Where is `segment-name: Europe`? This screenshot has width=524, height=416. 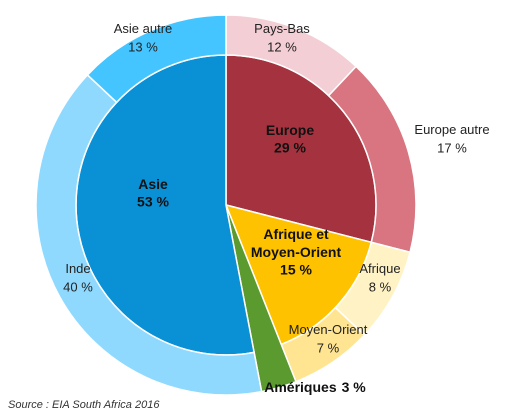
segment-name: Europe is located at coordinates (290, 130).